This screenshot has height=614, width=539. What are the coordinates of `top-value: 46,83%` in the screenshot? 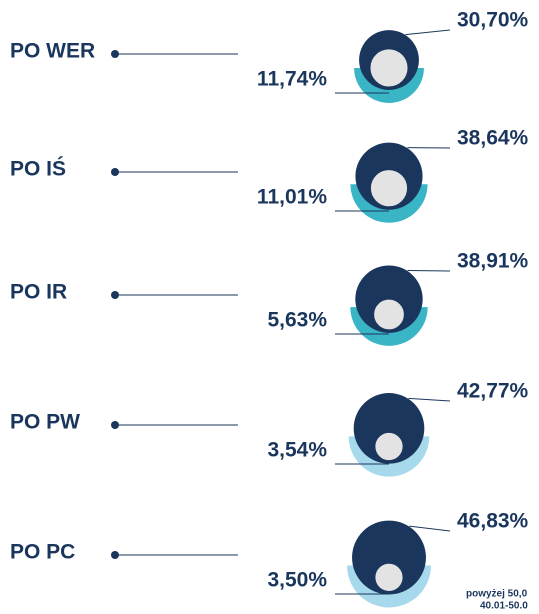 It's located at (493, 521).